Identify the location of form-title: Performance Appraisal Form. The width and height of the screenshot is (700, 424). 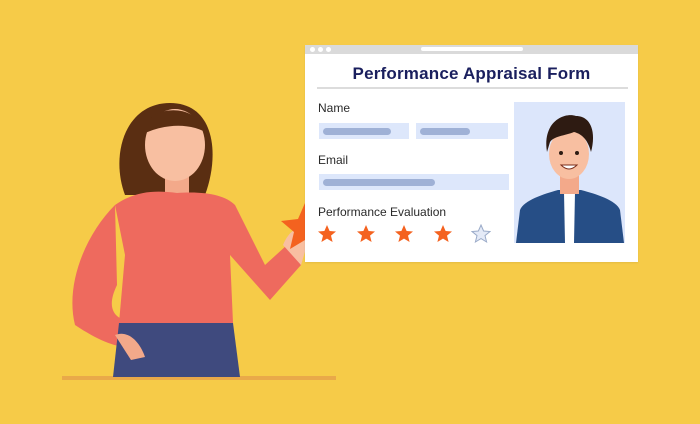
(471, 73).